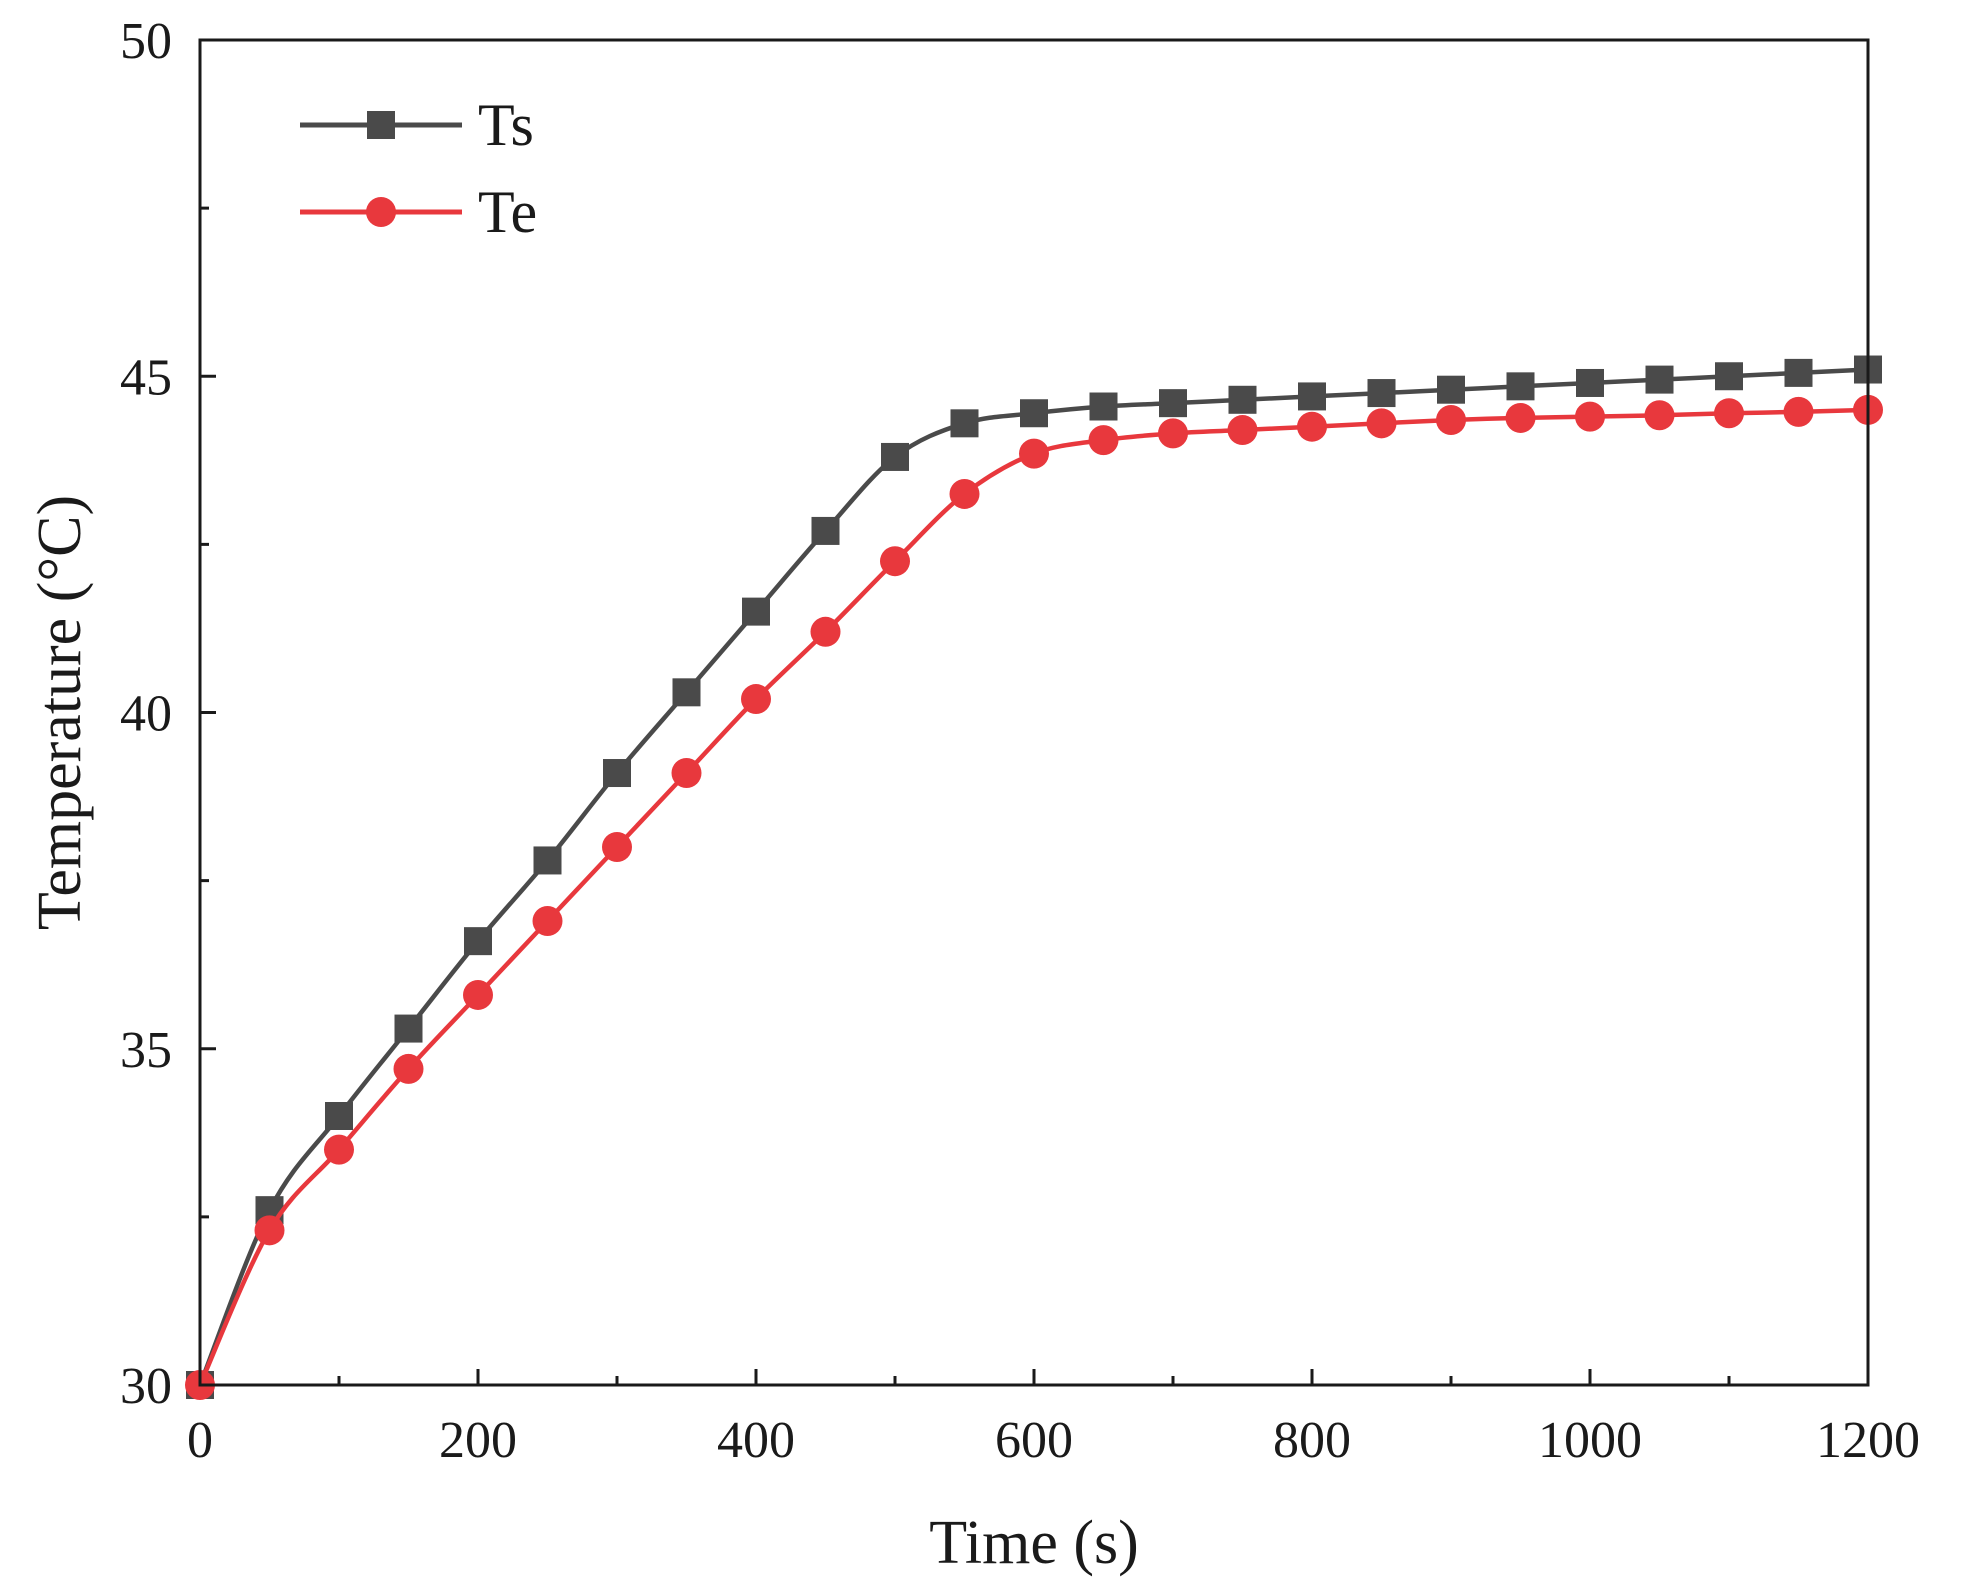 This screenshot has height=1584, width=1977. What do you see at coordinates (506, 125) in the screenshot?
I see `legend-label: Ts` at bounding box center [506, 125].